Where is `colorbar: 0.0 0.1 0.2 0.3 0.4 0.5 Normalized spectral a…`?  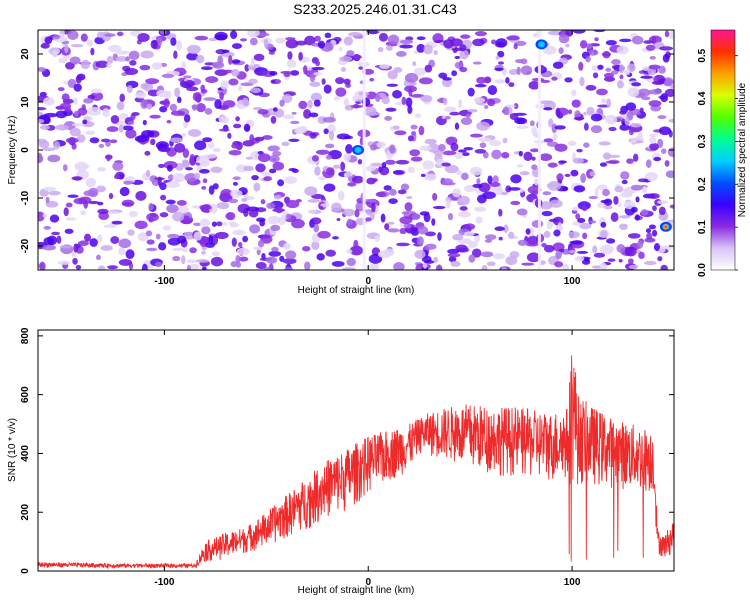
colorbar: 0.0 0.1 0.2 0.3 0.4 0.5 Normalized spectral a… is located at coordinates (722, 153).